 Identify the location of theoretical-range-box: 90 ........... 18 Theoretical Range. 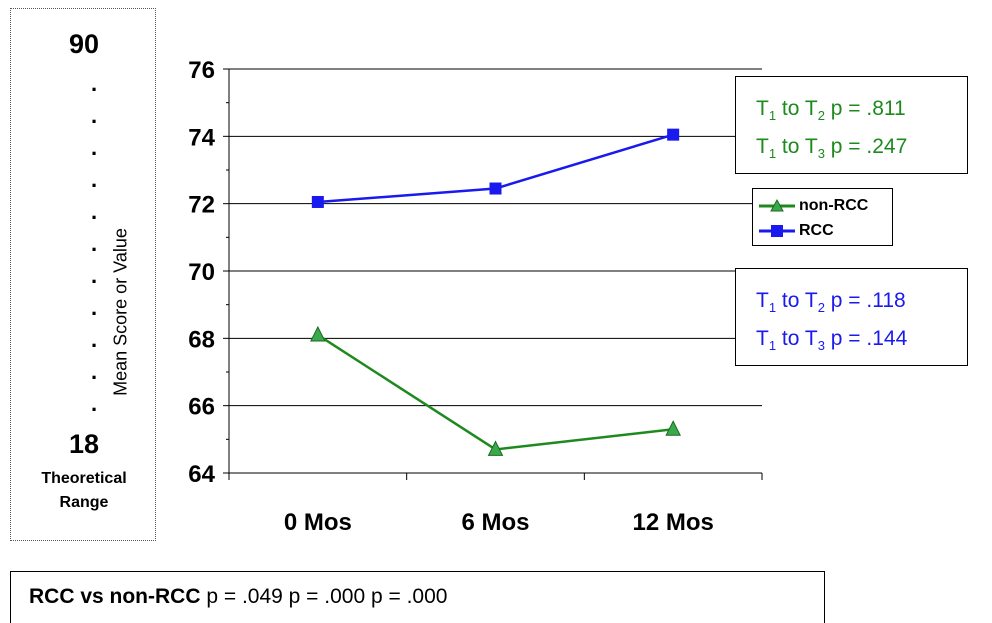
(83, 274).